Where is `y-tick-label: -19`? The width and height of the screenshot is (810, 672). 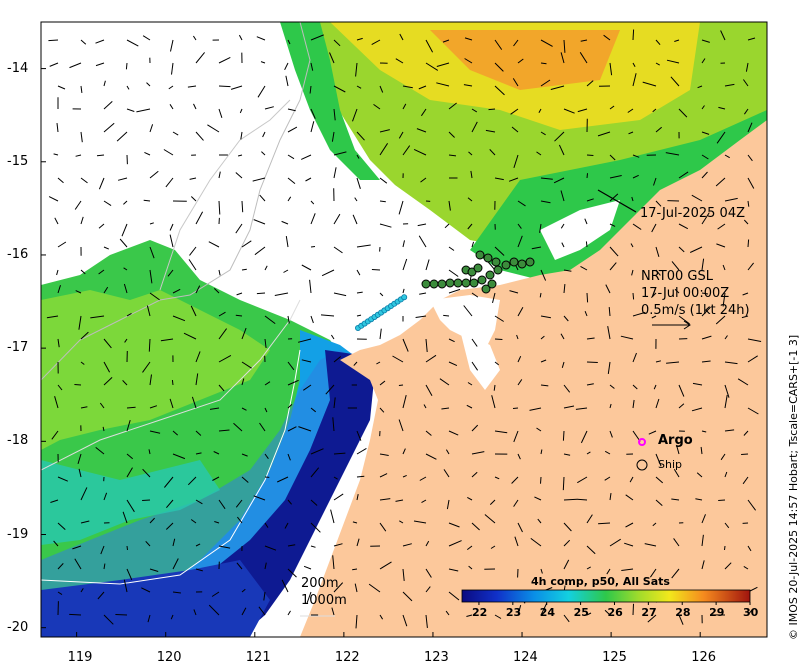
y-tick-label: -19 is located at coordinates (18, 534).